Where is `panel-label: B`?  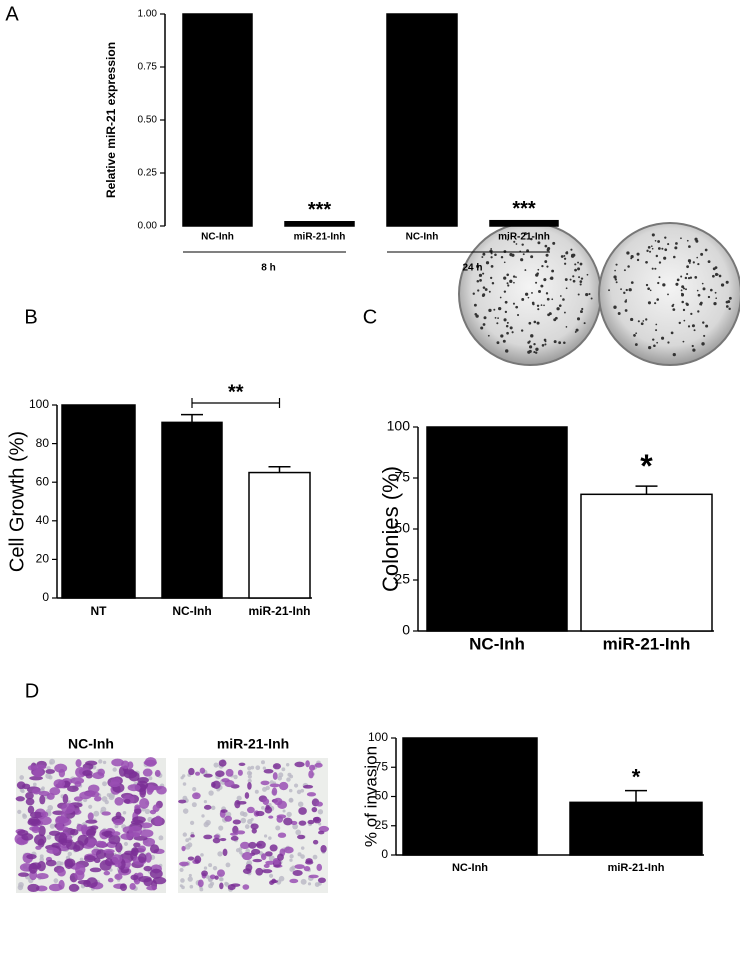 panel-label: B is located at coordinates (30, 317).